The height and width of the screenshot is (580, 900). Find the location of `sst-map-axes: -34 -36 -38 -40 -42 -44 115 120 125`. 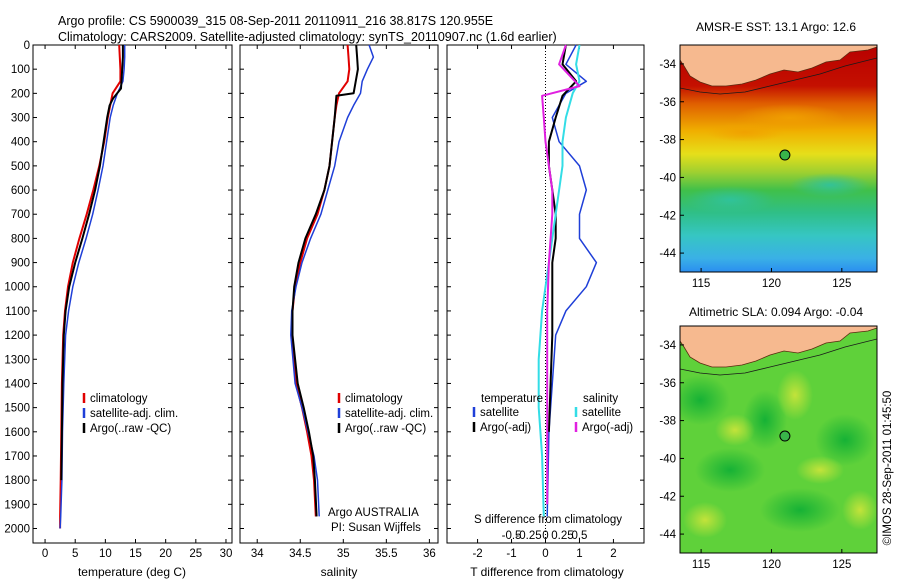

sst-map-axes: -34 -36 -38 -40 -42 -44 115 120 125 is located at coordinates (755, 174).